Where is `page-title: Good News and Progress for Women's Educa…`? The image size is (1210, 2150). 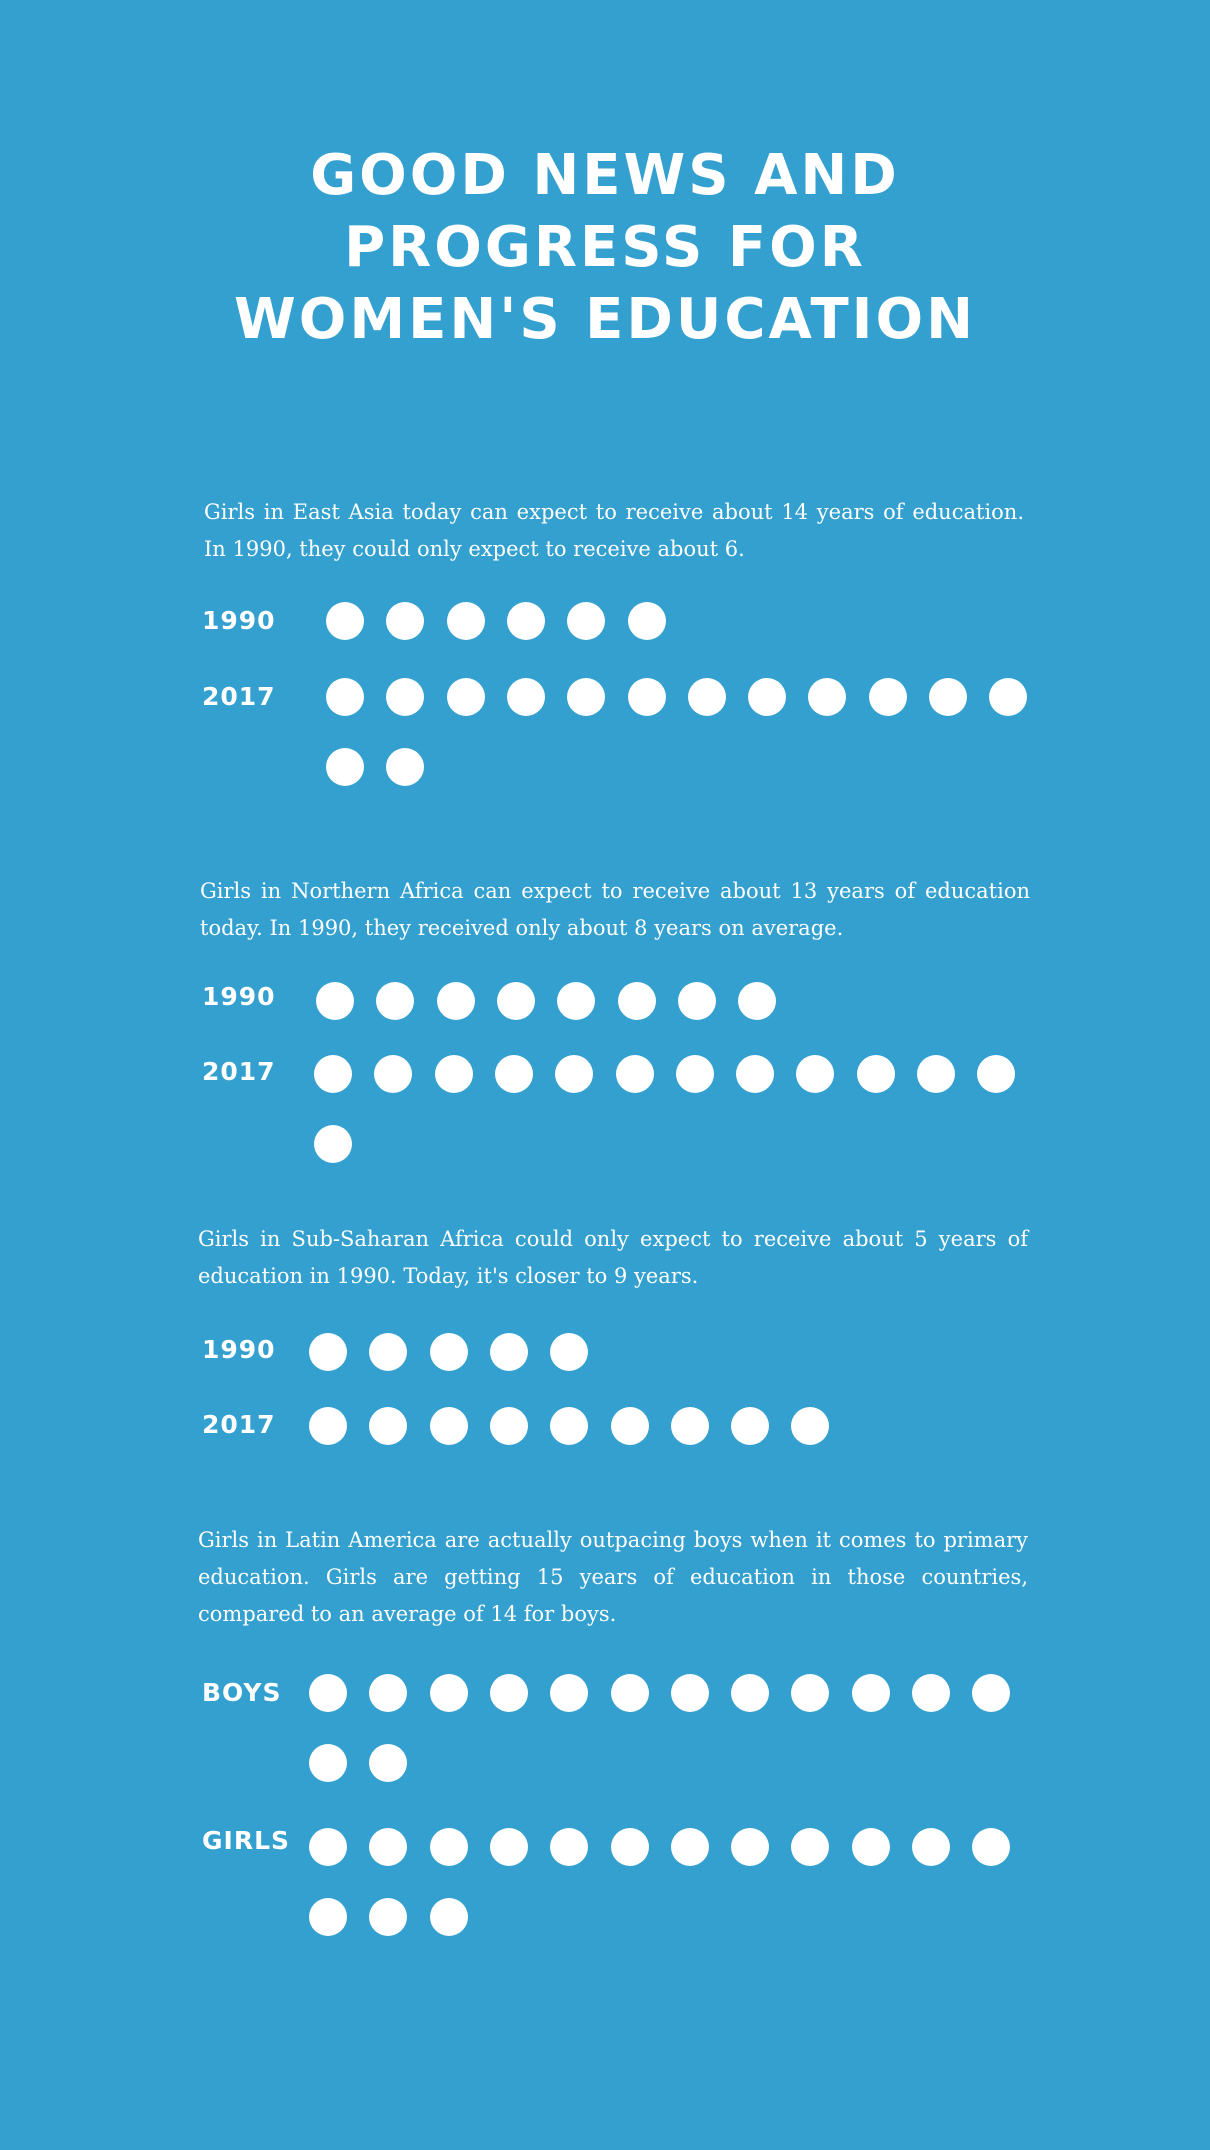 page-title: Good News and Progress for Women's Educa… is located at coordinates (605, 248).